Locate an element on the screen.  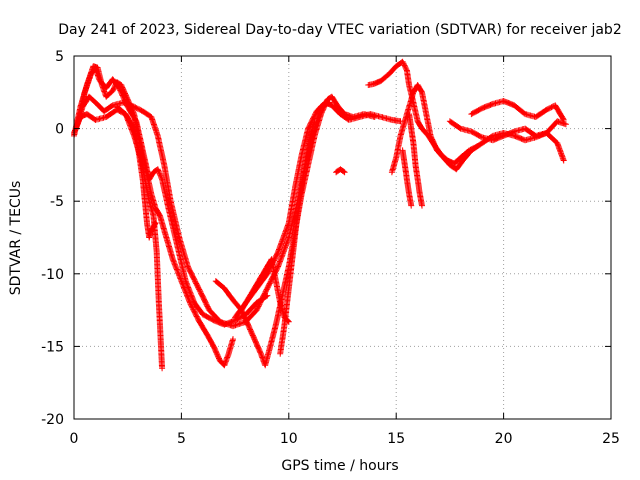
x-tick-label: 15 is located at coordinates (396, 439).